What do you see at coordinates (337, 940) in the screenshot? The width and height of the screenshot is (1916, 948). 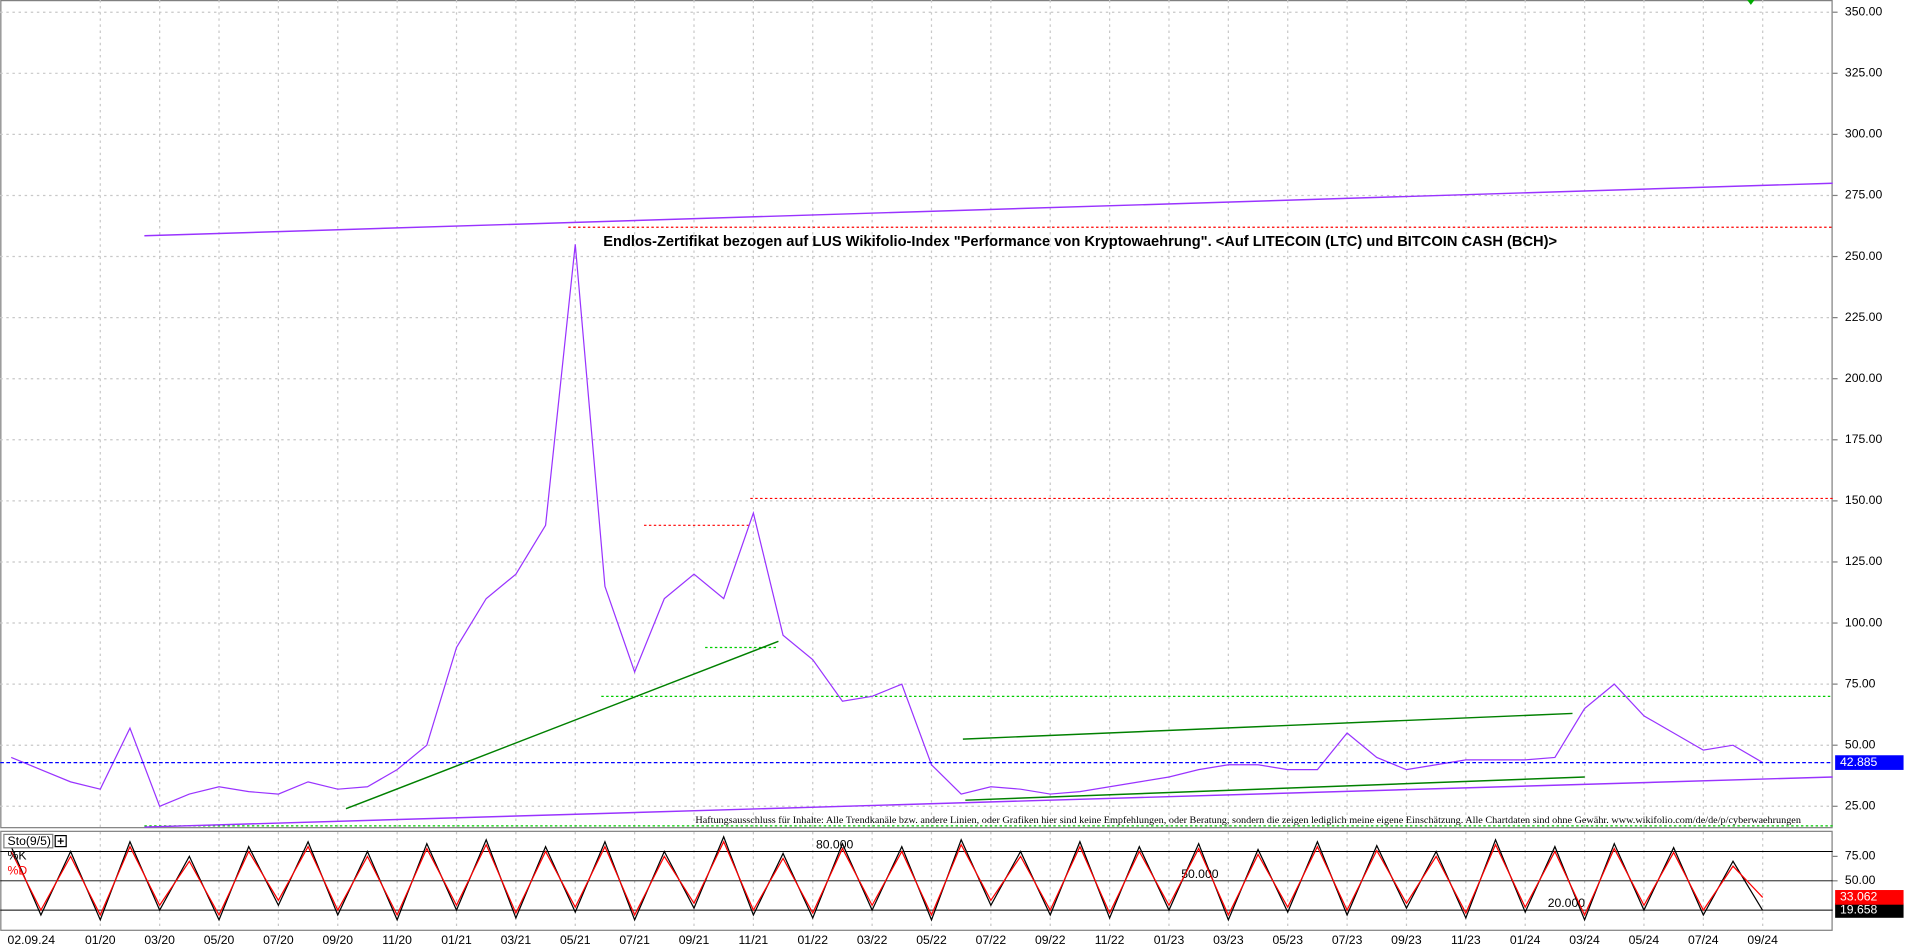 I see `x-tick-label: 09/20` at bounding box center [337, 940].